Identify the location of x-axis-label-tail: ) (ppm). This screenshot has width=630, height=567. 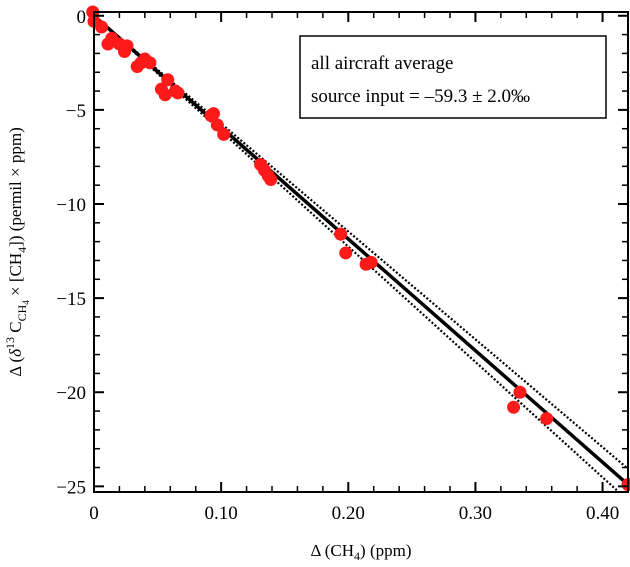
(385, 550).